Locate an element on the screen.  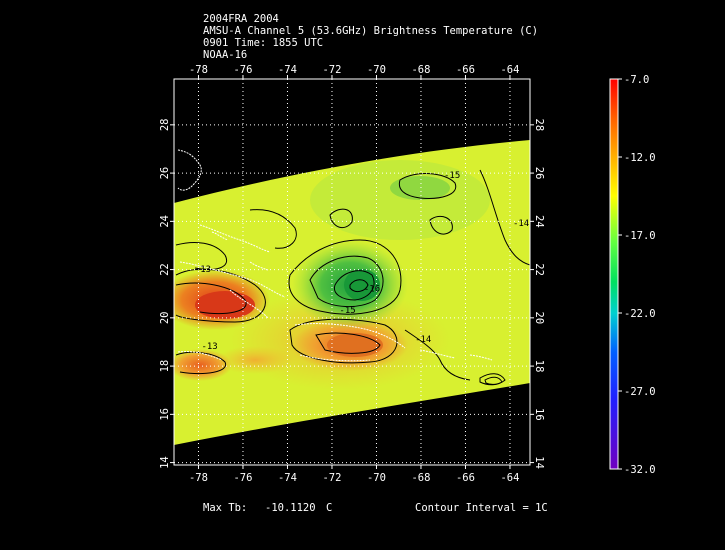
y-tick-label-left: 14 is located at coordinates (165, 462).